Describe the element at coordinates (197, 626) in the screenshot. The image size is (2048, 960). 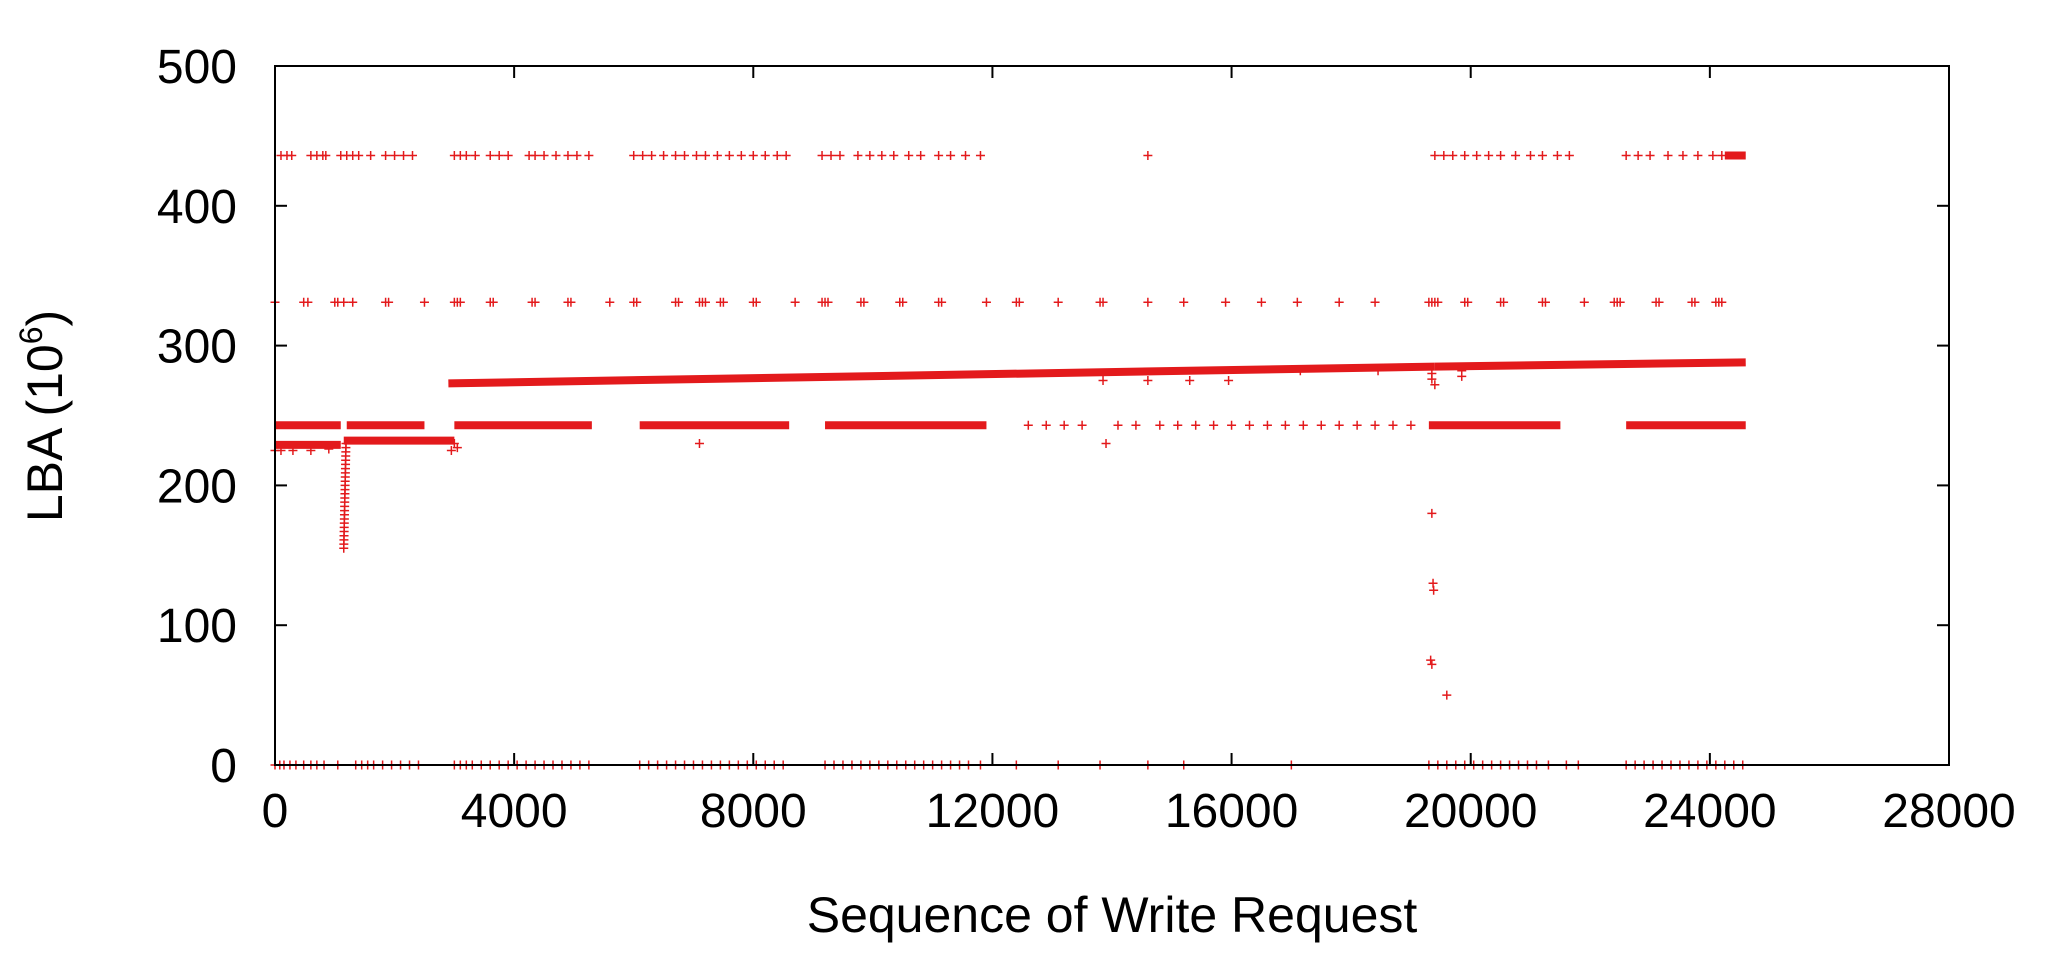
I see `y-tick-label: 100` at that location.